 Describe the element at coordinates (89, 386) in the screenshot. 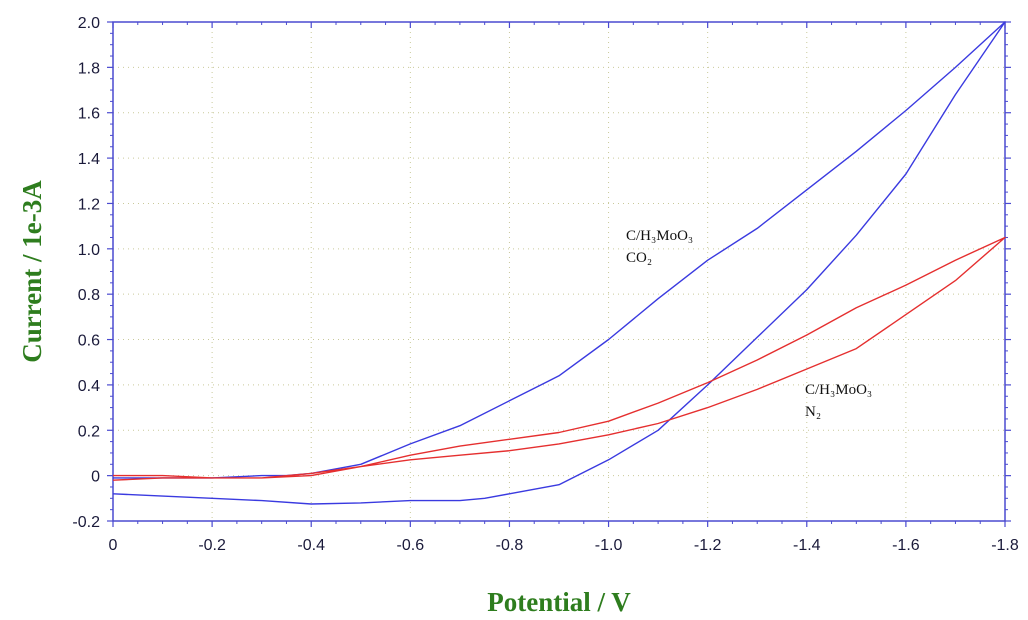

I see `y-tick-label: 0.4` at that location.